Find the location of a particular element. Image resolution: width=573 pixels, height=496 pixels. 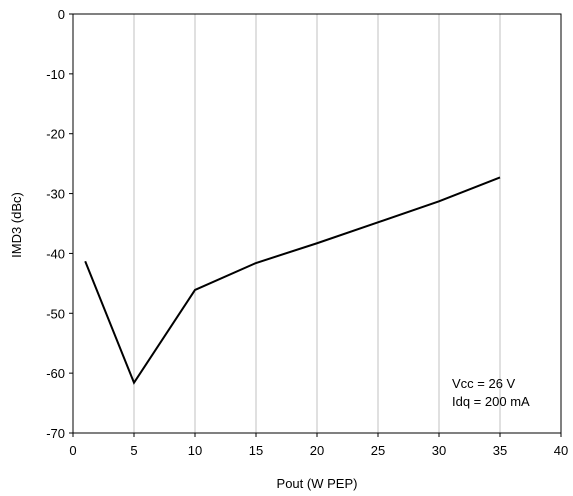

y-tick-label: 0 is located at coordinates (61, 14).